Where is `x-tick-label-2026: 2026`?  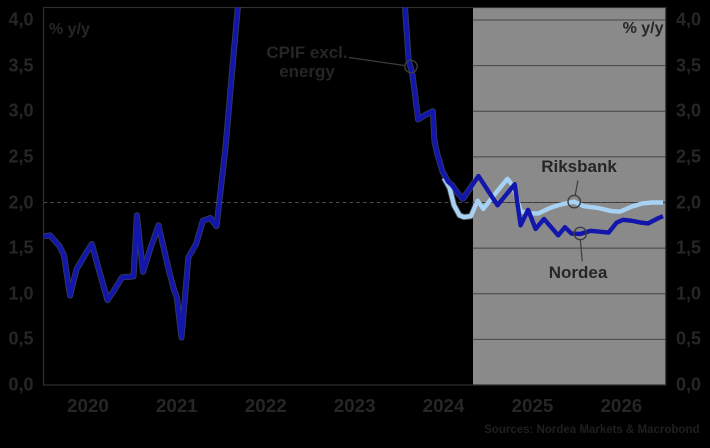
x-tick-label-2026: 2026 is located at coordinates (621, 405).